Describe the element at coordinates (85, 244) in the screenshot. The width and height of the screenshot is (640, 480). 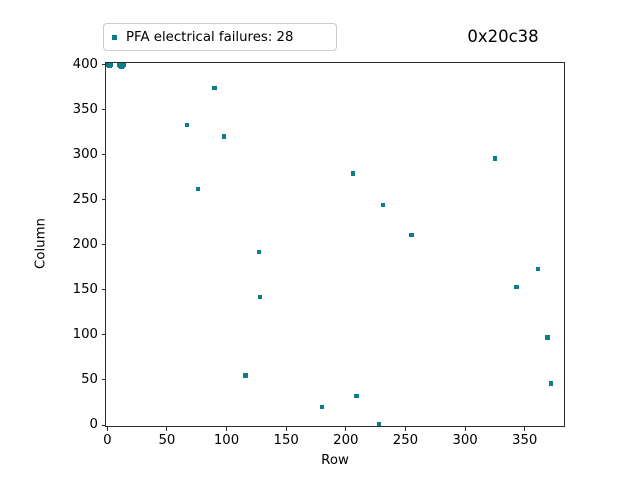
I see `y-tick-label: 200` at that location.